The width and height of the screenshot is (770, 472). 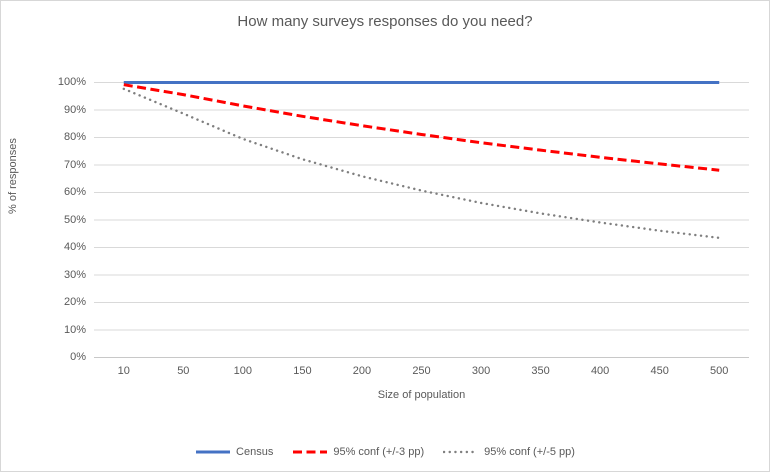 I want to click on x-axis-title: Size of population, so click(x=421, y=395).